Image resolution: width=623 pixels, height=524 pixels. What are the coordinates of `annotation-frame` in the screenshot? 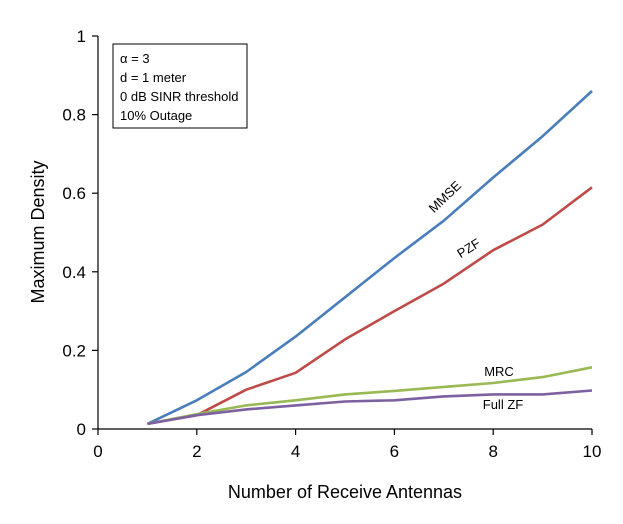 It's located at (180, 86).